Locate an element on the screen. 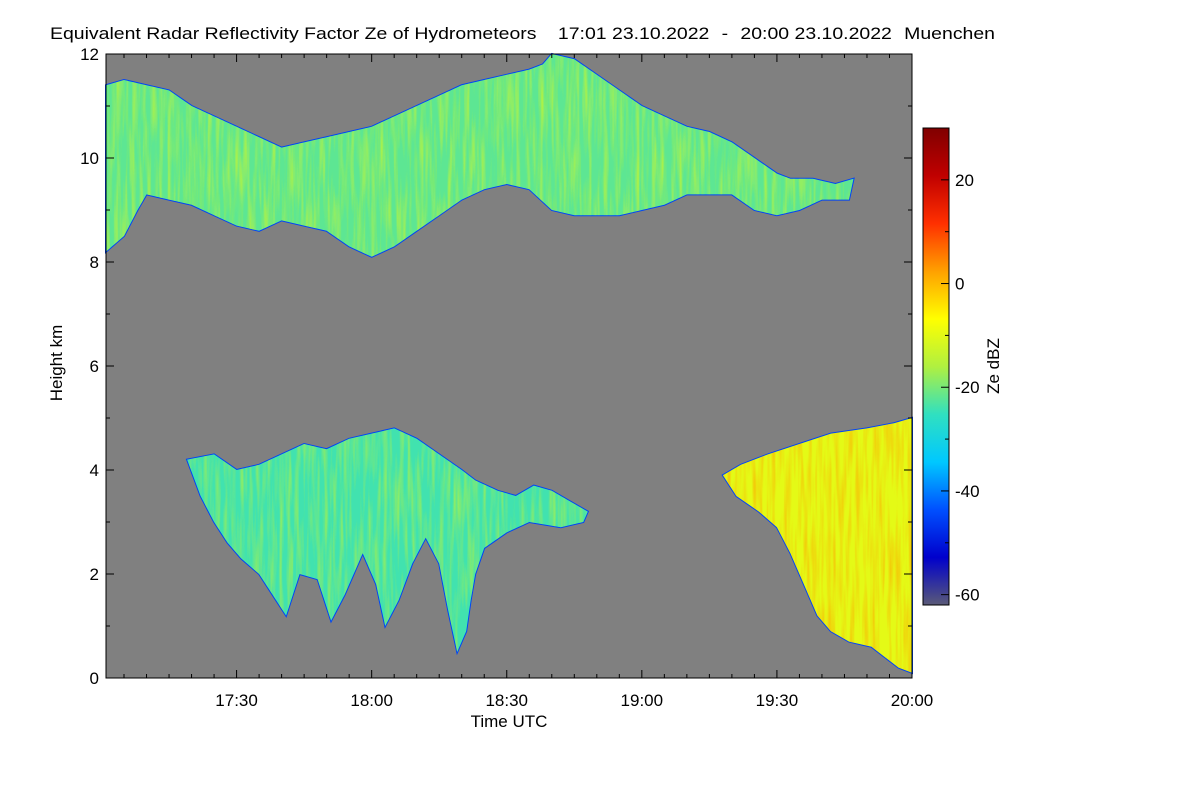 This screenshot has height=800, width=1200. x-axis-label: Time UTC is located at coordinates (509, 721).